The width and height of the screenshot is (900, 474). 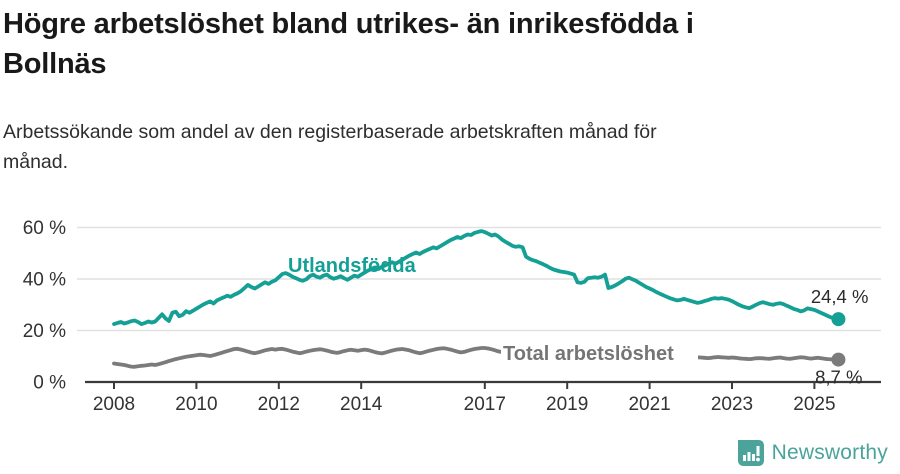 What do you see at coordinates (649, 404) in the screenshot?
I see `x-axis-label-2021: 2021` at bounding box center [649, 404].